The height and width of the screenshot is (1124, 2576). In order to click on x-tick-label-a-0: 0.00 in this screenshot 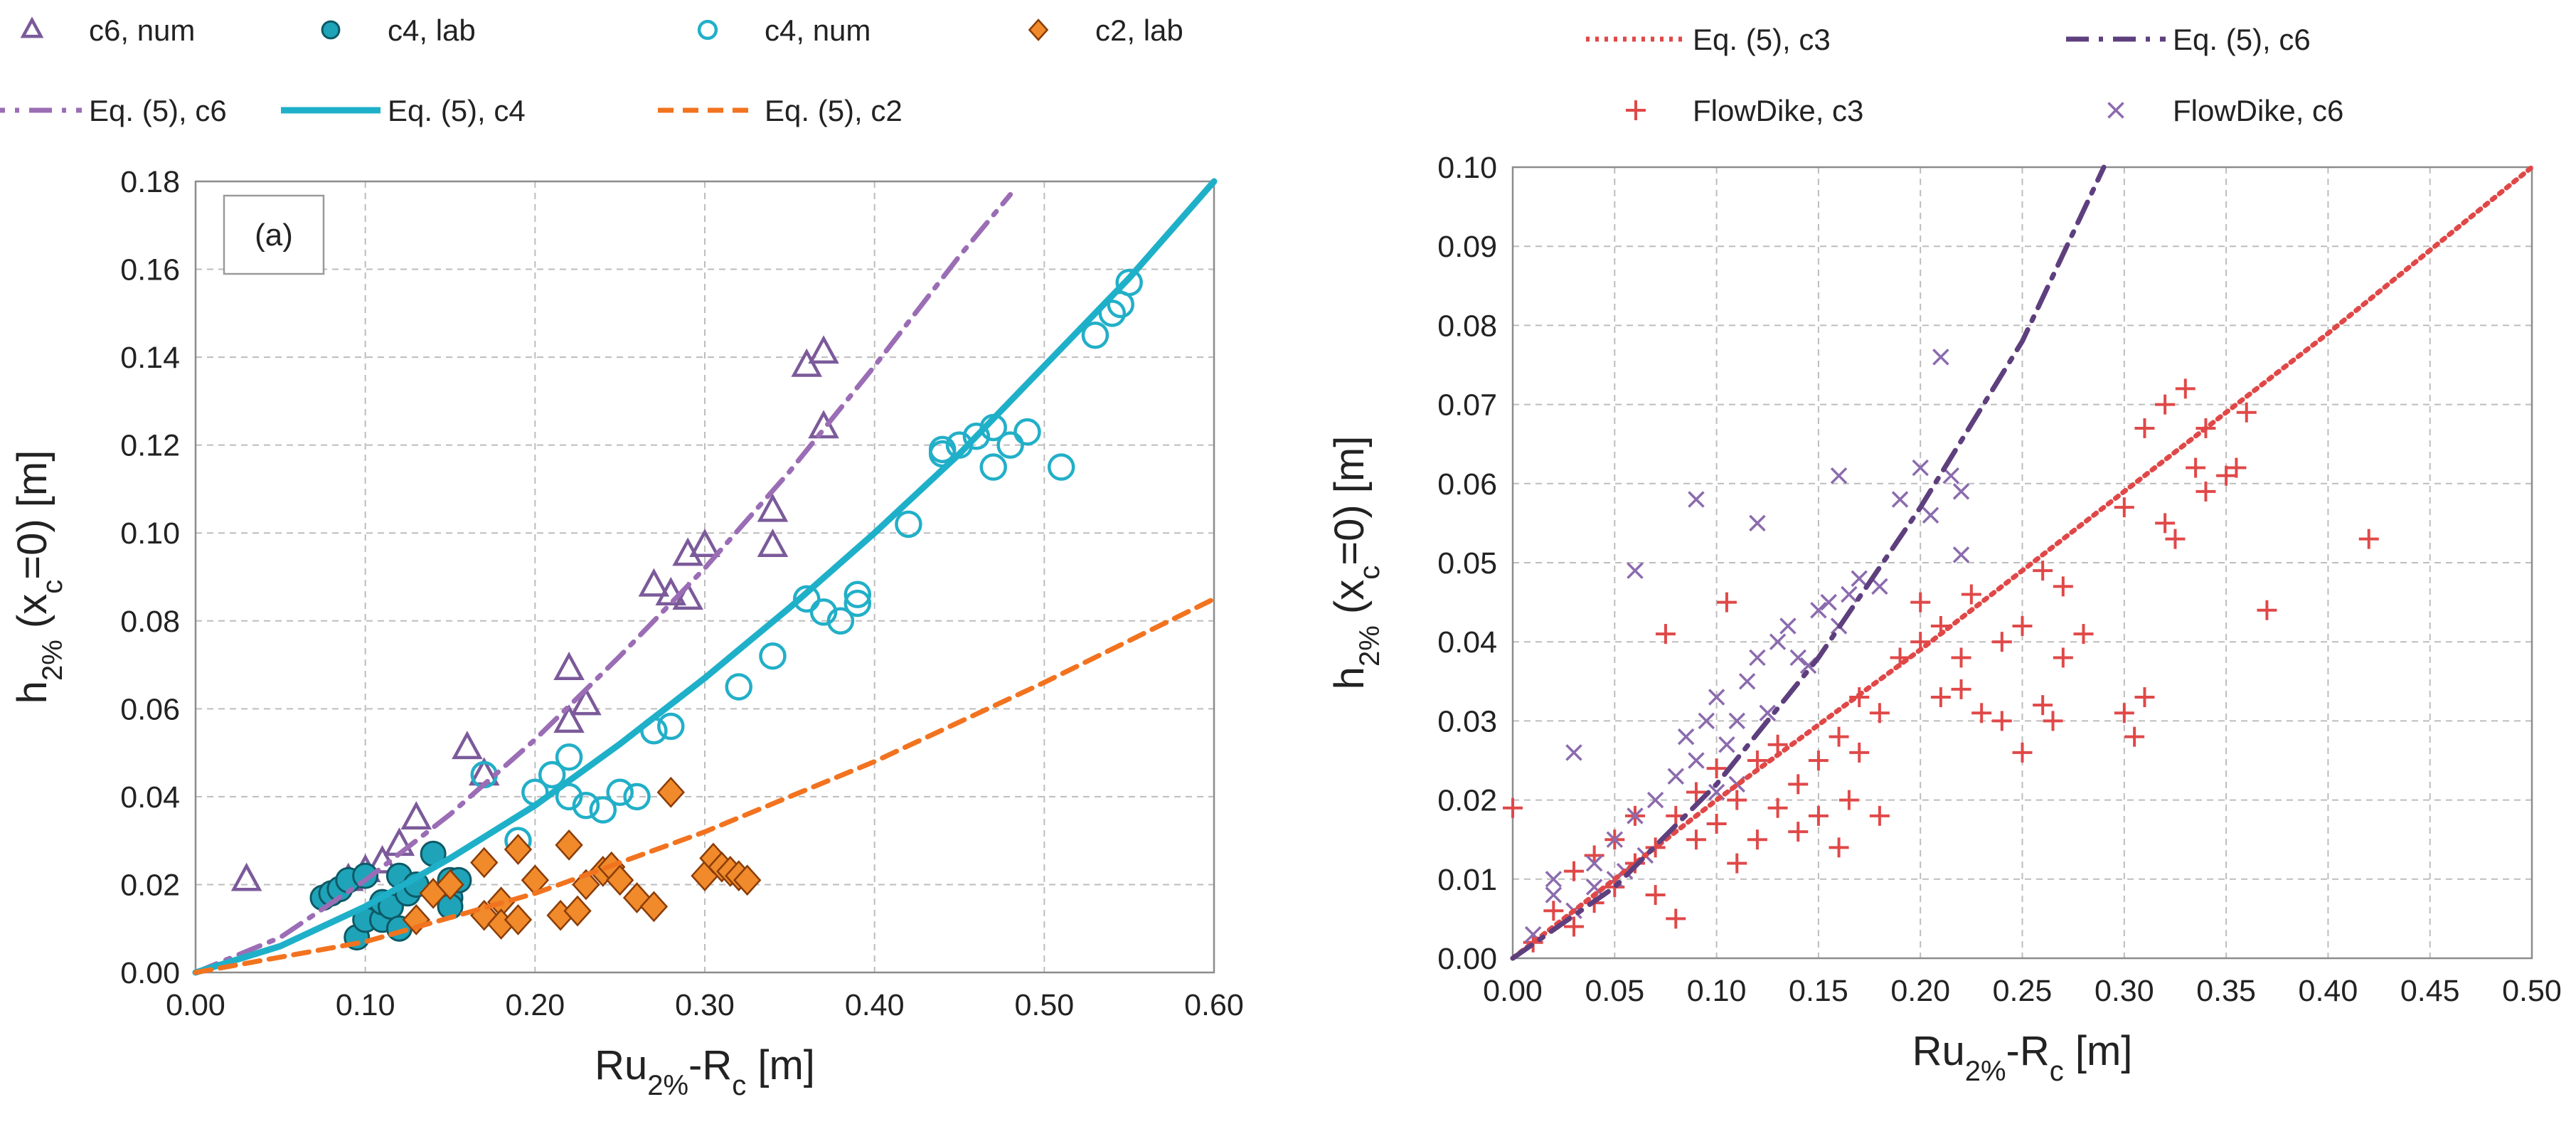, I will do `click(195, 1005)`.